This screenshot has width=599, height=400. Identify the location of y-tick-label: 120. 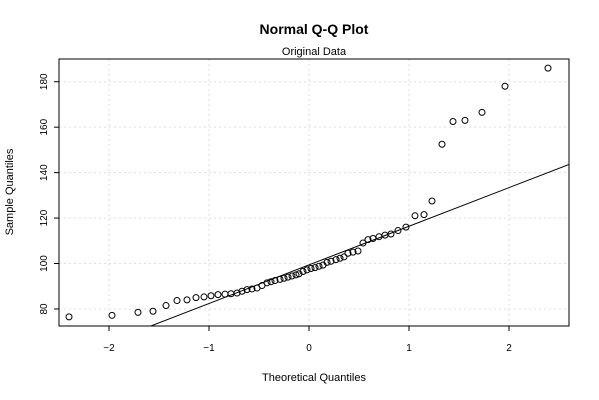
(44, 217).